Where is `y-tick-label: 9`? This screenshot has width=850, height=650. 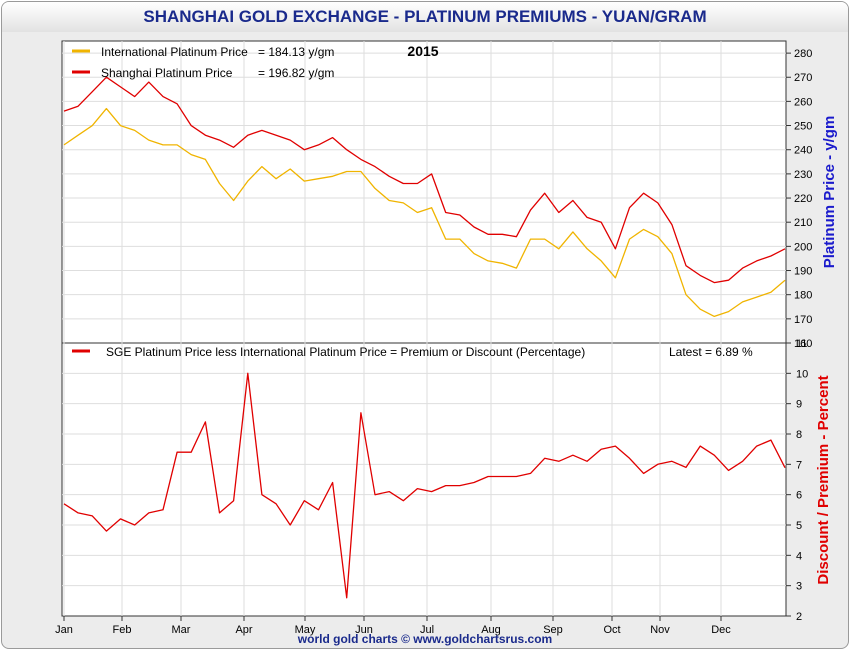 y-tick-label: 9 is located at coordinates (799, 405).